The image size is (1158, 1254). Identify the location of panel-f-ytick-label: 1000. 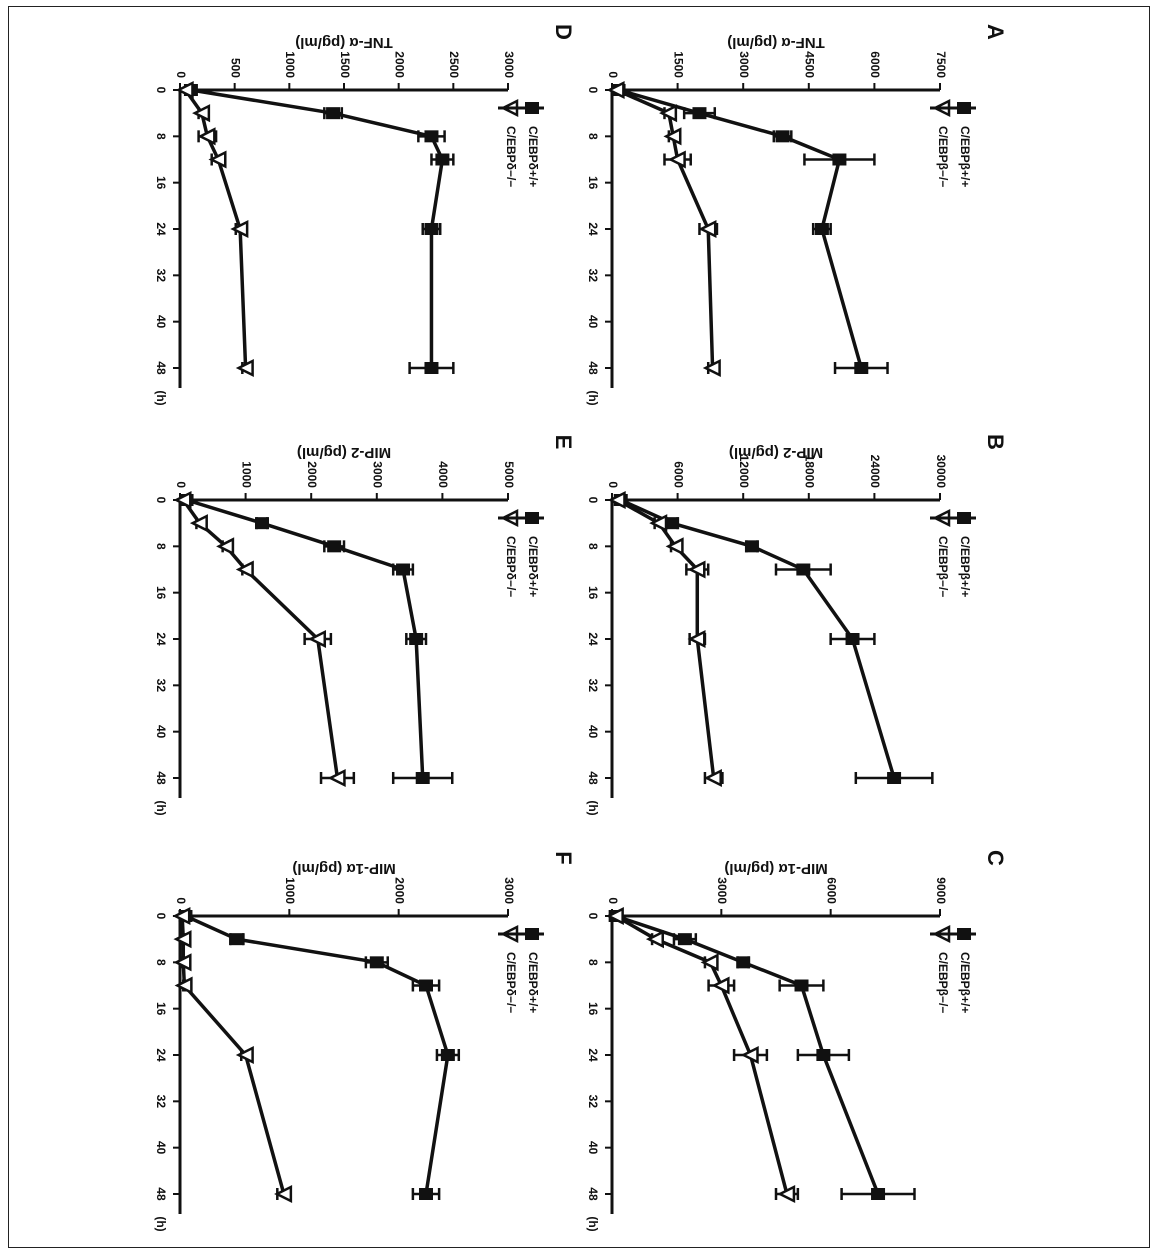
(290, 890).